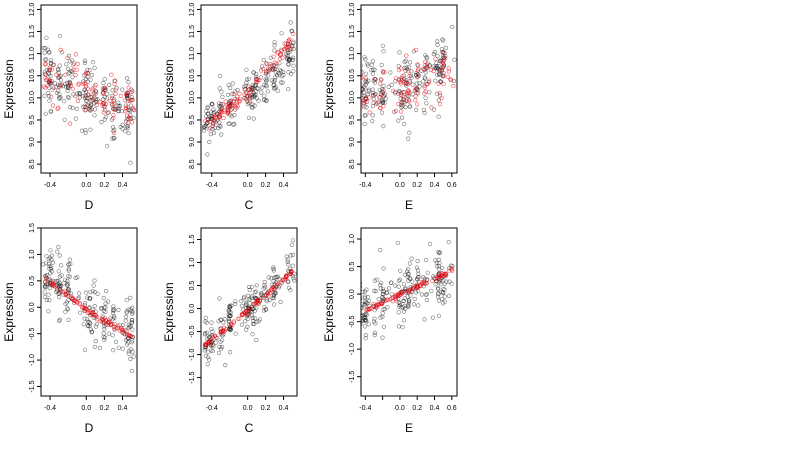  I want to click on y-tick-label: 9.5, so click(352, 120).